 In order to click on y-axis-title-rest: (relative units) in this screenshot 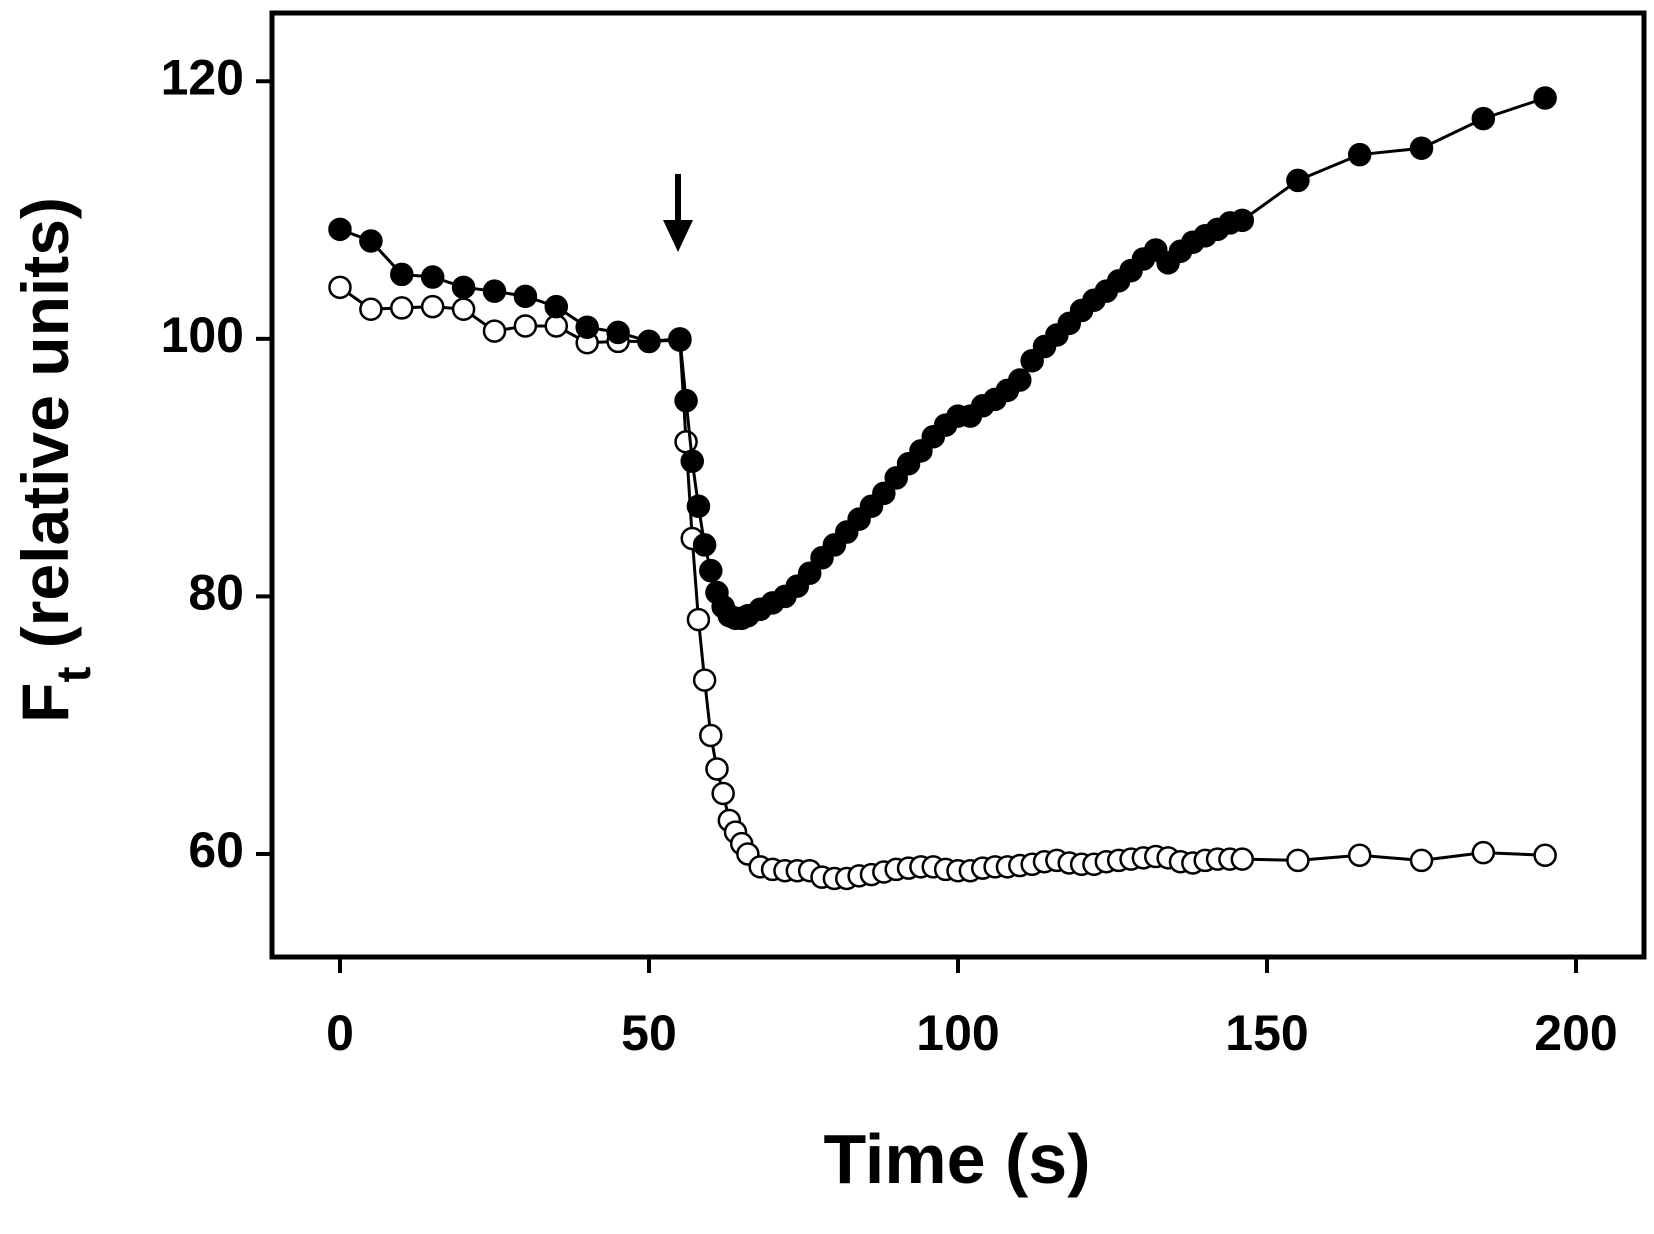, I will do `click(45, 431)`.